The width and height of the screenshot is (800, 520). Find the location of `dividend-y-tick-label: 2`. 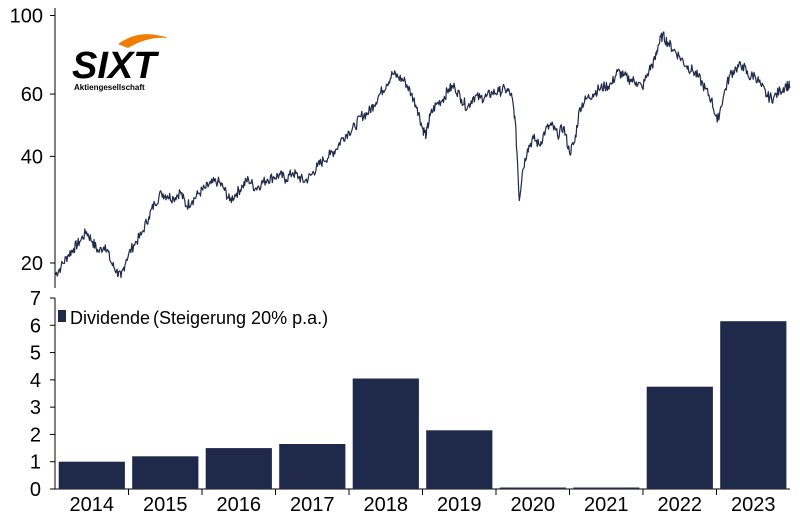

dividend-y-tick-label: 2 is located at coordinates (35, 435).